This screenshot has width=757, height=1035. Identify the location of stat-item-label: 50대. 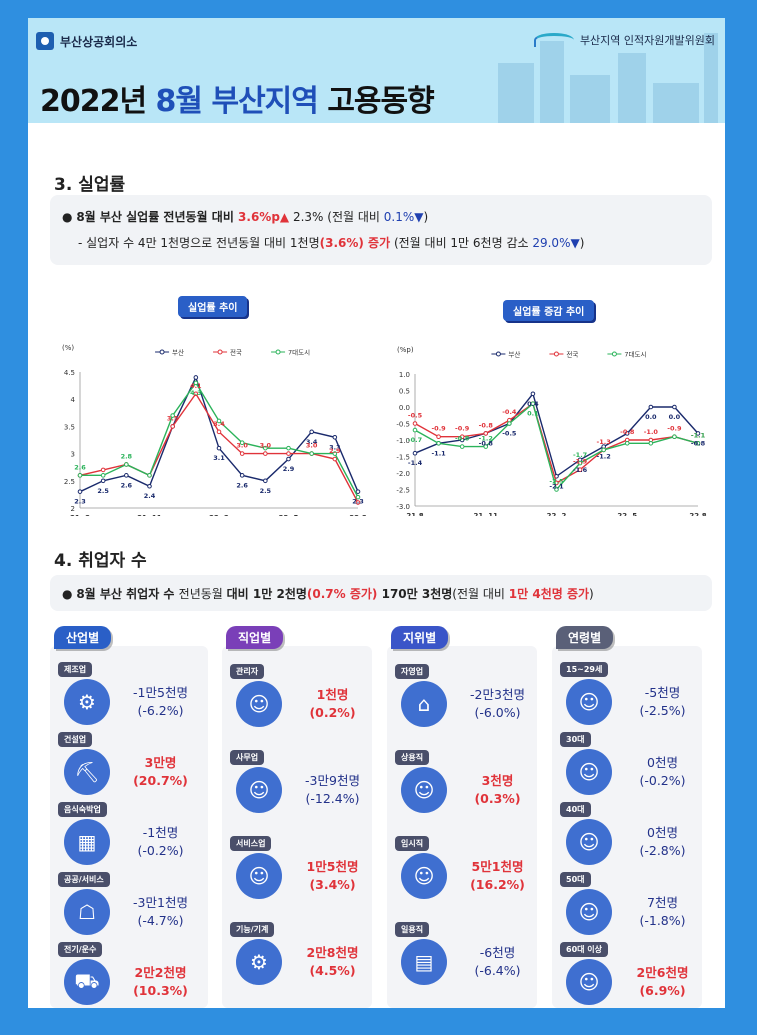
(575, 879).